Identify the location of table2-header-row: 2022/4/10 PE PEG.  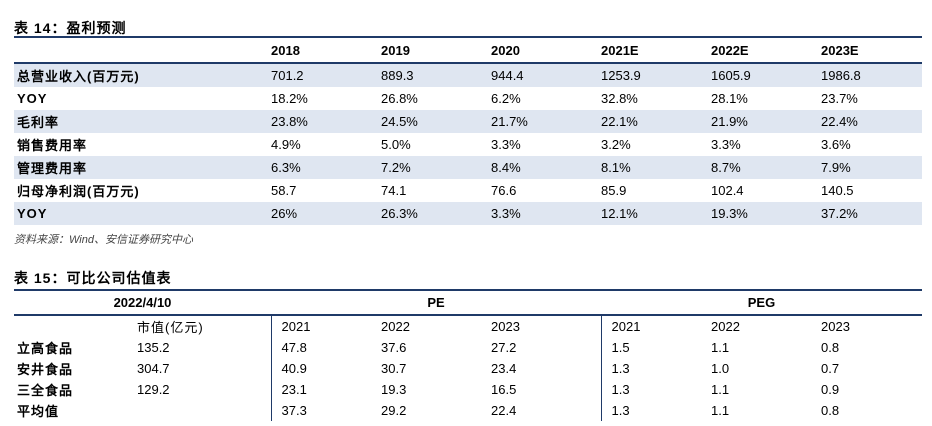
(468, 302).